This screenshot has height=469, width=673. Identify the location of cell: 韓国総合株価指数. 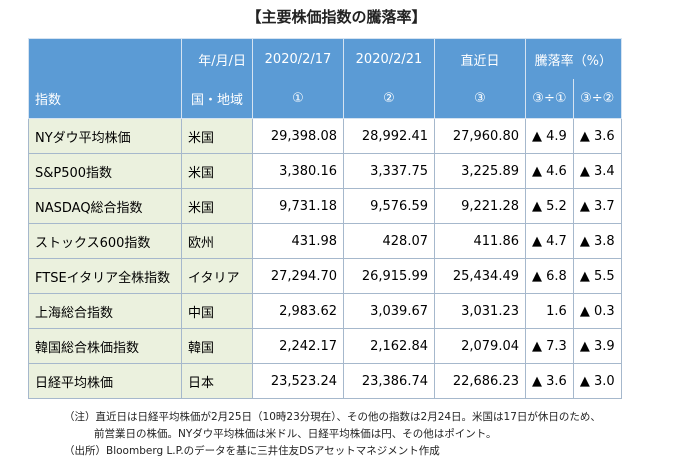
(105, 346).